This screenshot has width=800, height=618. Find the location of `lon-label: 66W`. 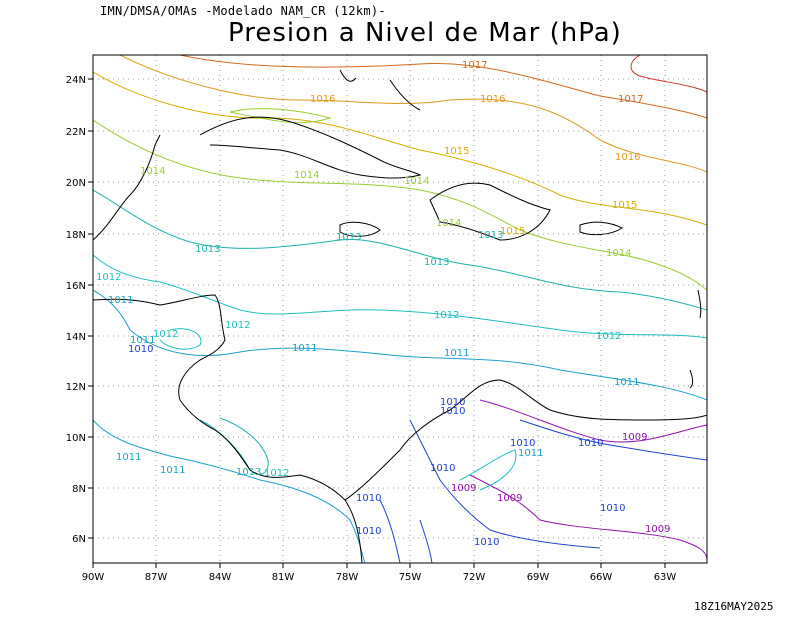

lon-label: 66W is located at coordinates (601, 577).